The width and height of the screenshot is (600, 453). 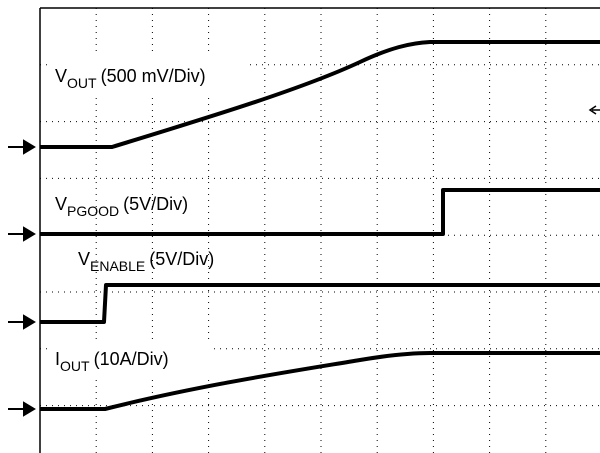 I want to click on vout-label: VOUT (500 mV/Div), so click(x=130, y=78).